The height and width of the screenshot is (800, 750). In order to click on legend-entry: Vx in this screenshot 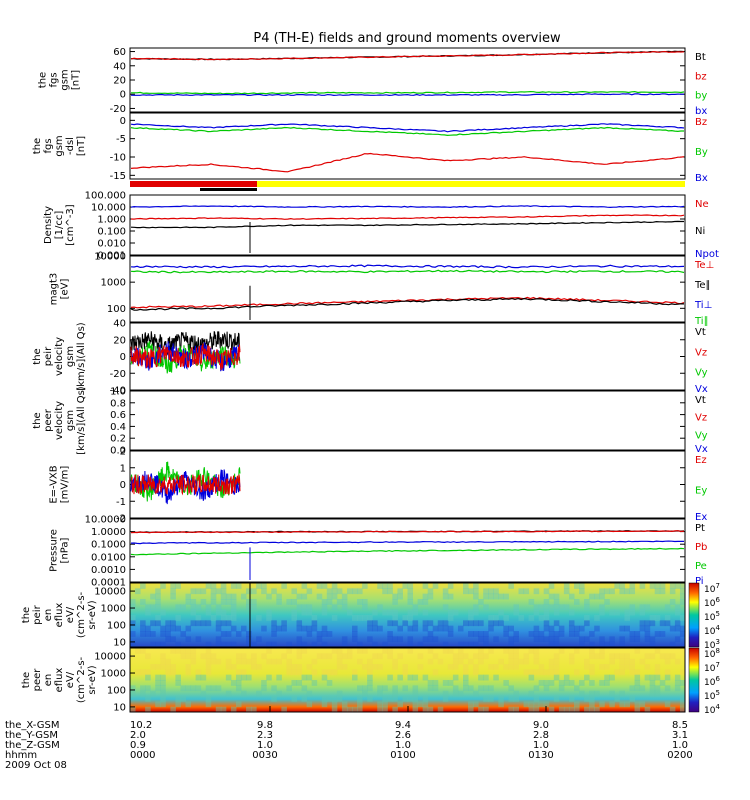, I will do `click(701, 449)`.